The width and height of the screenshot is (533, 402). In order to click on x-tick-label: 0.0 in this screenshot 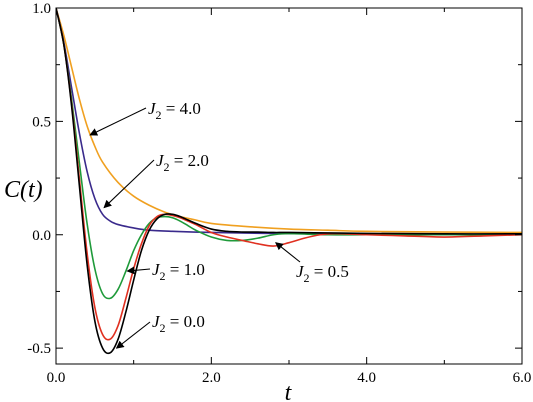, I will do `click(56, 378)`.